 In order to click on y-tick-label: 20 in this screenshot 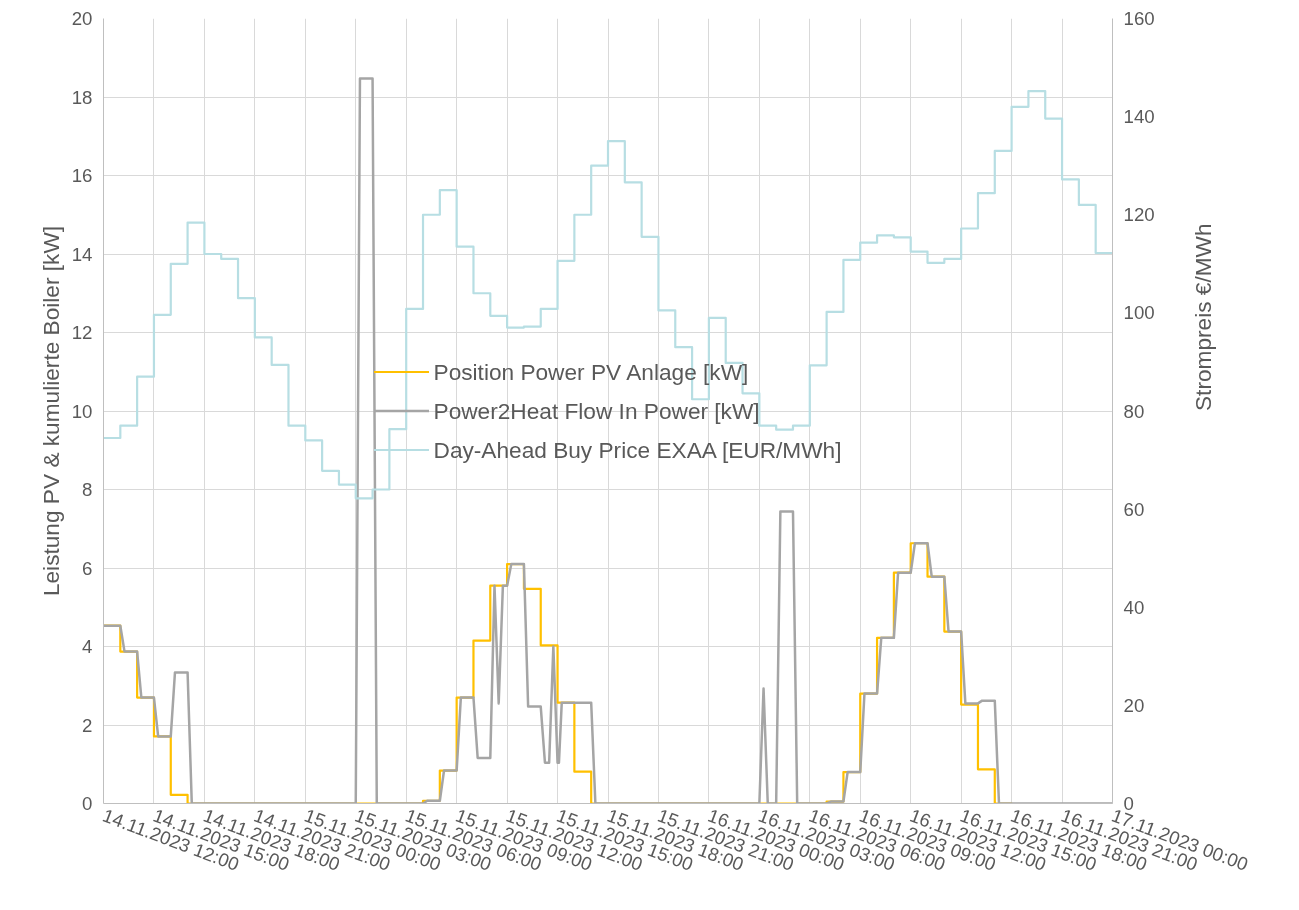, I will do `click(82, 18)`.